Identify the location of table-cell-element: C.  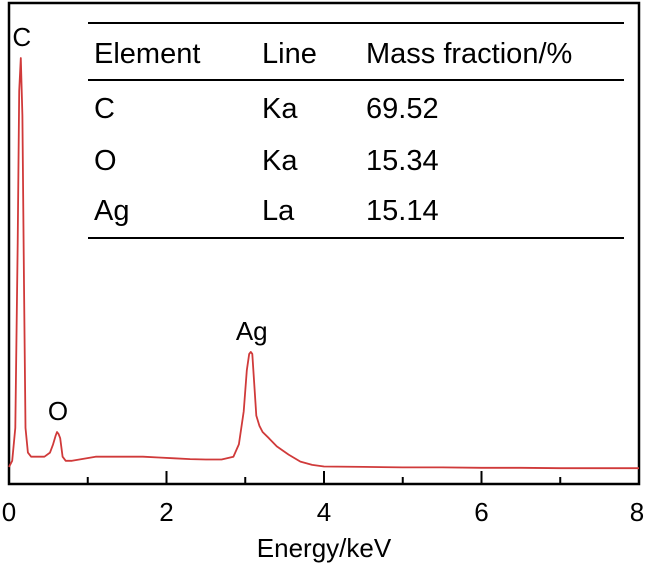
(104, 109).